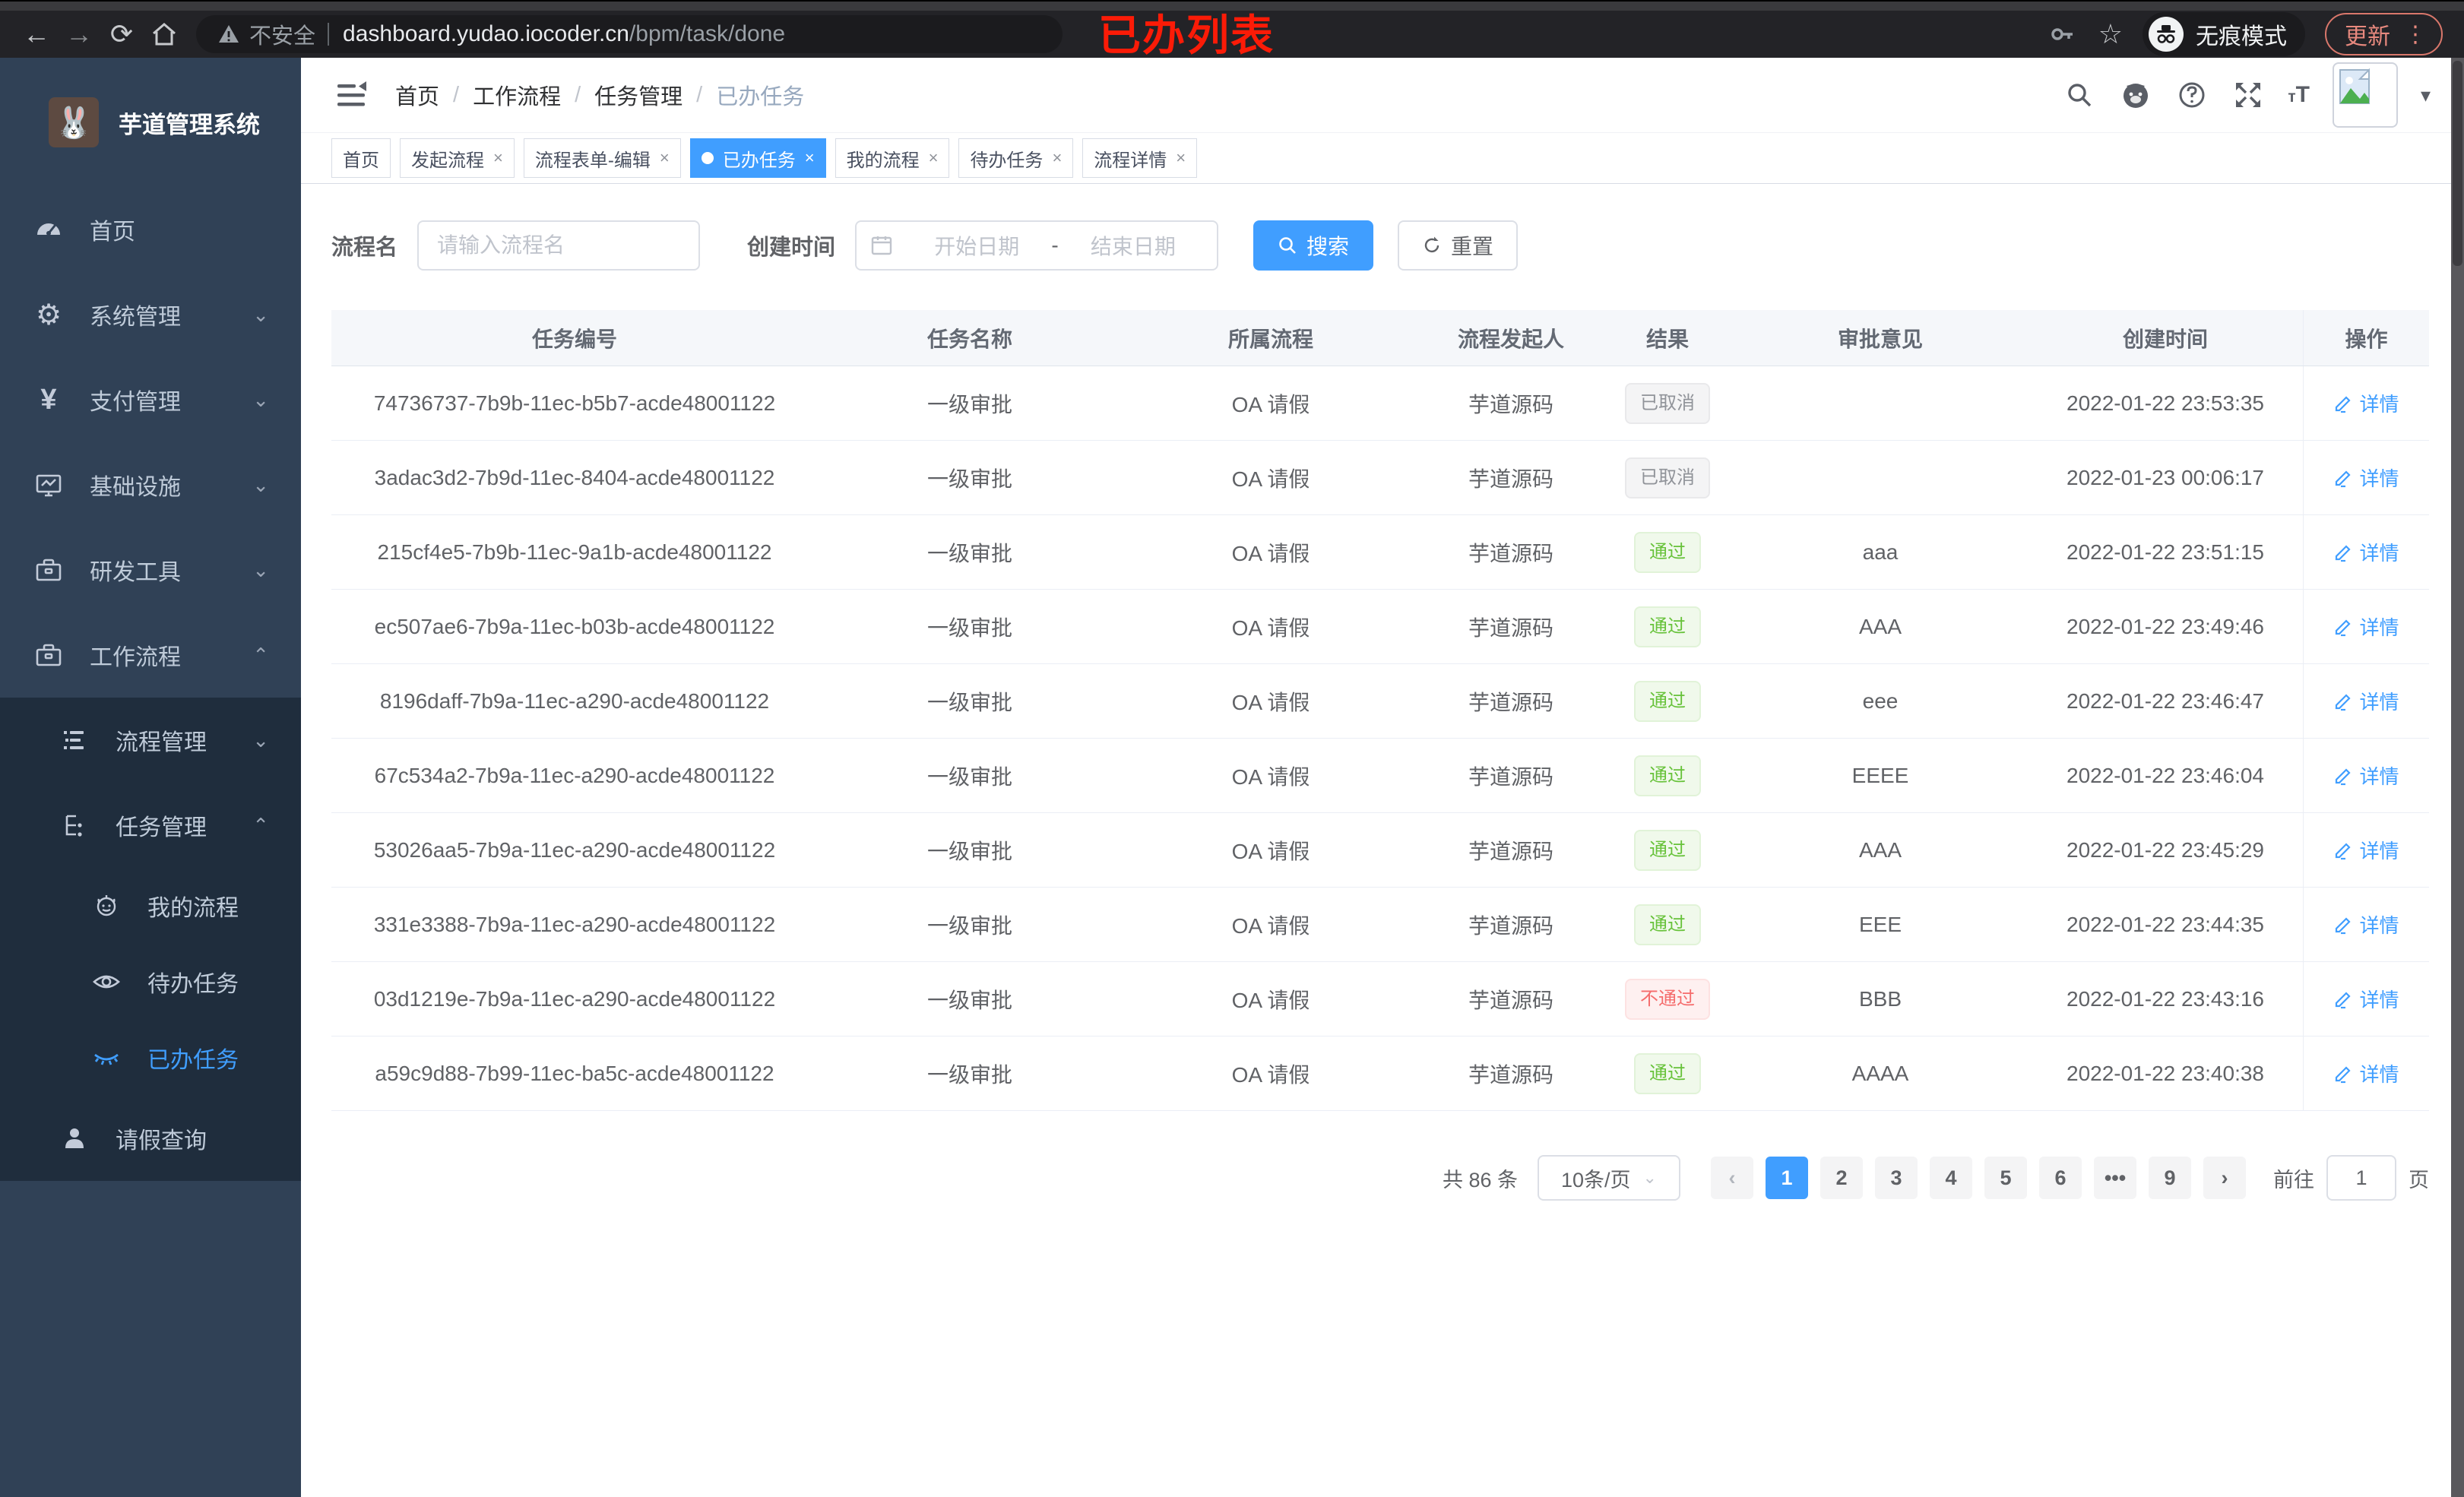 The width and height of the screenshot is (2464, 1497). What do you see at coordinates (1787, 1178) in the screenshot?
I see `pager-page-button: 1` at bounding box center [1787, 1178].